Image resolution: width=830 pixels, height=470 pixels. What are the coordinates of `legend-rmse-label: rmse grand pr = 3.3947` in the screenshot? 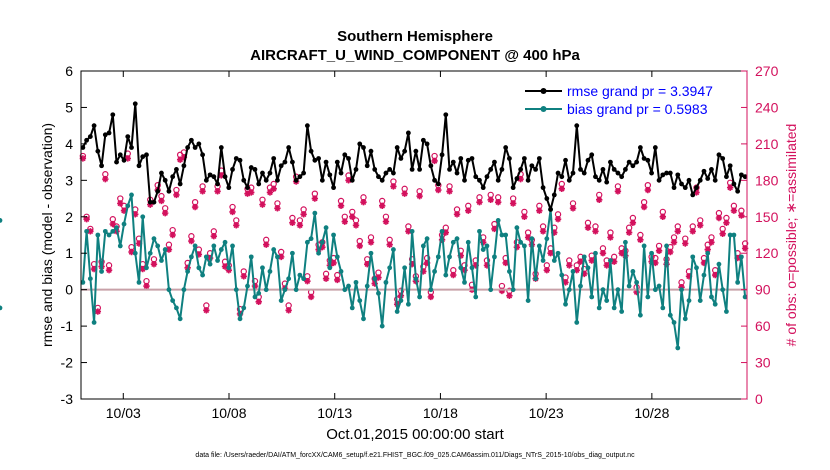 It's located at (640, 91).